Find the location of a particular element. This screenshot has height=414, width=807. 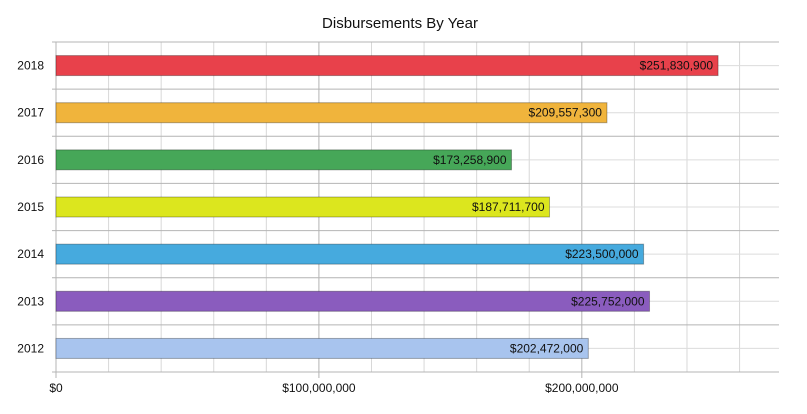

data-label: $209,557,300 is located at coordinates (566, 113).